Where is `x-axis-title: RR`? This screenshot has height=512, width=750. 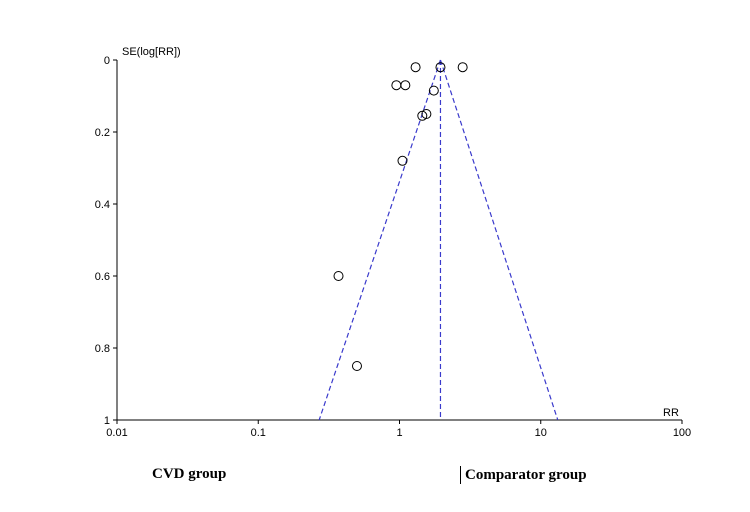 x-axis-title: RR is located at coordinates (671, 413).